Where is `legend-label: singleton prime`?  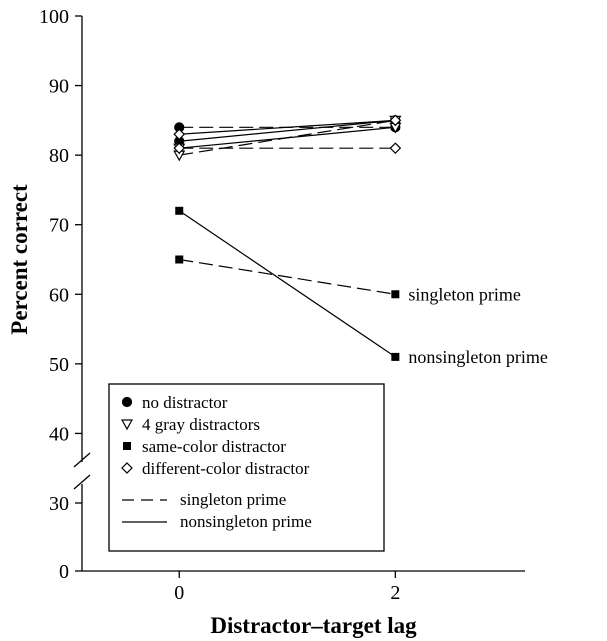 legend-label: singleton prime is located at coordinates (233, 499).